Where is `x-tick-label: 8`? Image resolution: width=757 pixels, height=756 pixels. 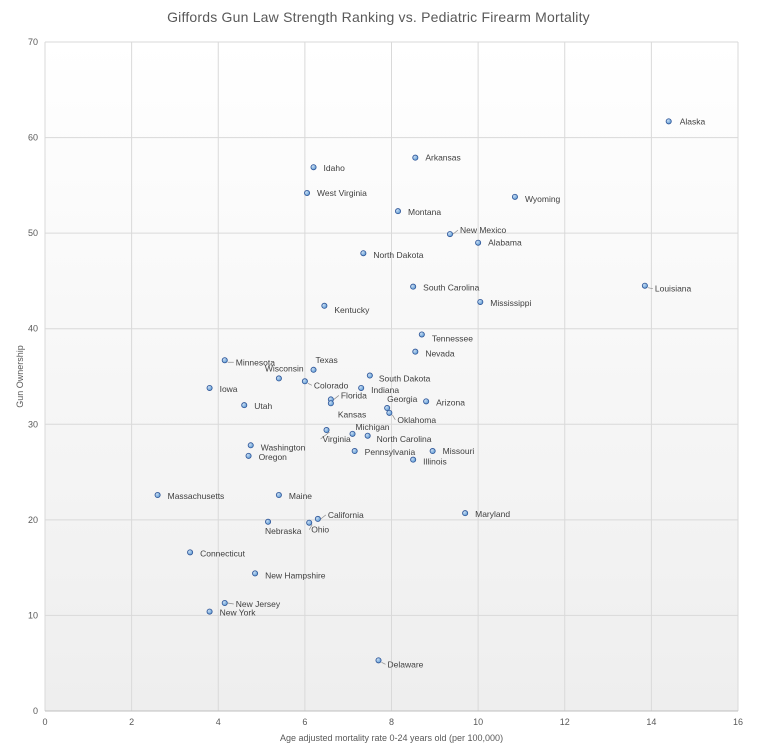
x-tick-label: 8 is located at coordinates (391, 722).